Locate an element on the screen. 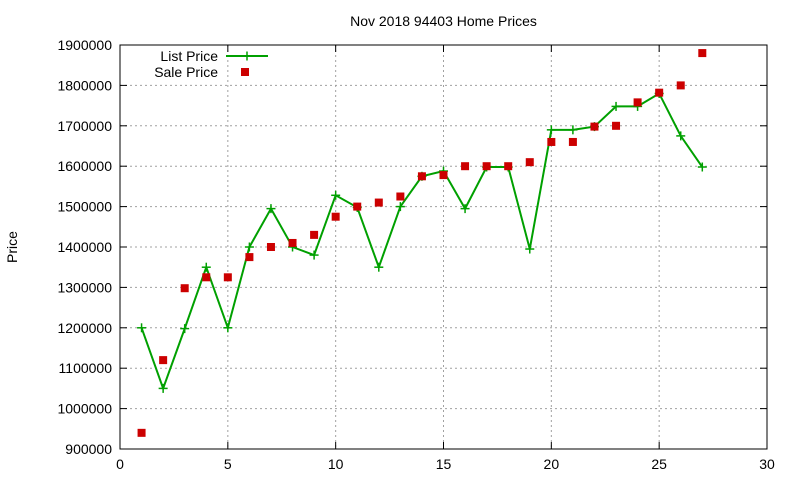  y-tick-label: 900000 is located at coordinates (88, 449).